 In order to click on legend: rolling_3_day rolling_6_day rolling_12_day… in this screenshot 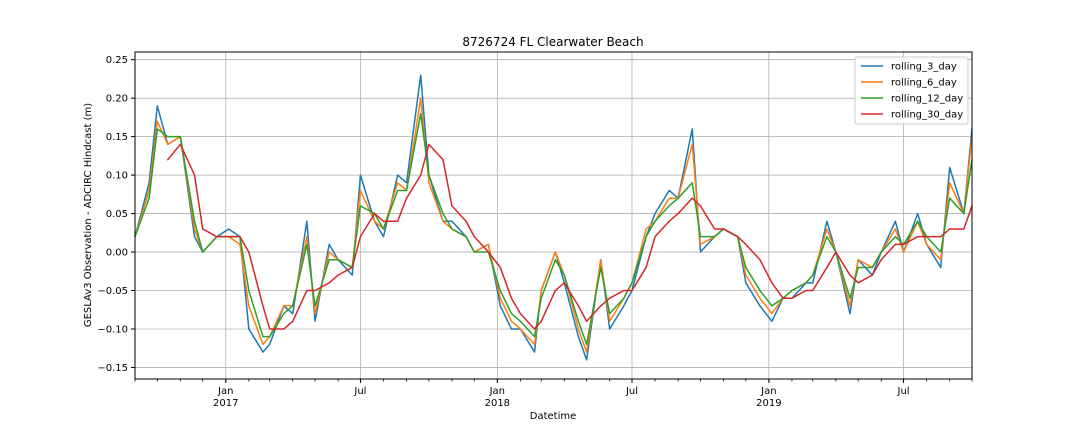, I will do `click(911, 90)`.